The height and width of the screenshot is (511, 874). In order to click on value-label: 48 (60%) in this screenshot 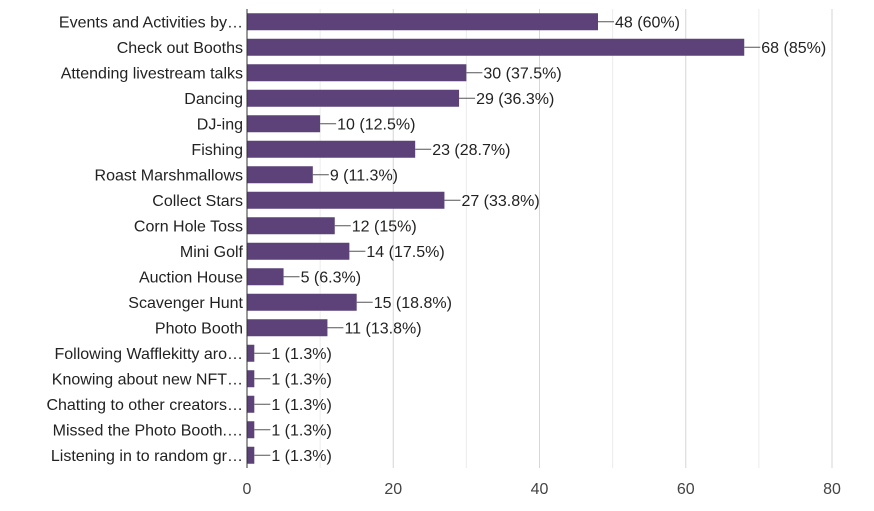, I will do `click(647, 22)`.